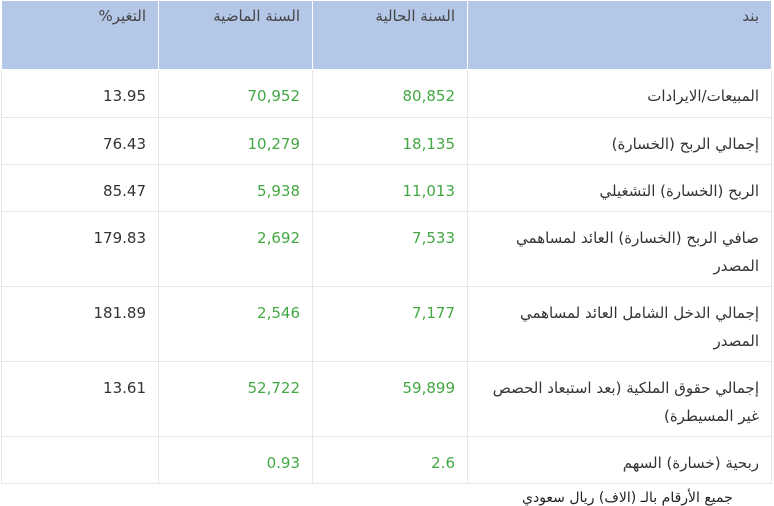 Image resolution: width=774 pixels, height=506 pixels. I want to click on table-row: ربحية (خسارة) السهم 2.6 0.93, so click(386, 460).